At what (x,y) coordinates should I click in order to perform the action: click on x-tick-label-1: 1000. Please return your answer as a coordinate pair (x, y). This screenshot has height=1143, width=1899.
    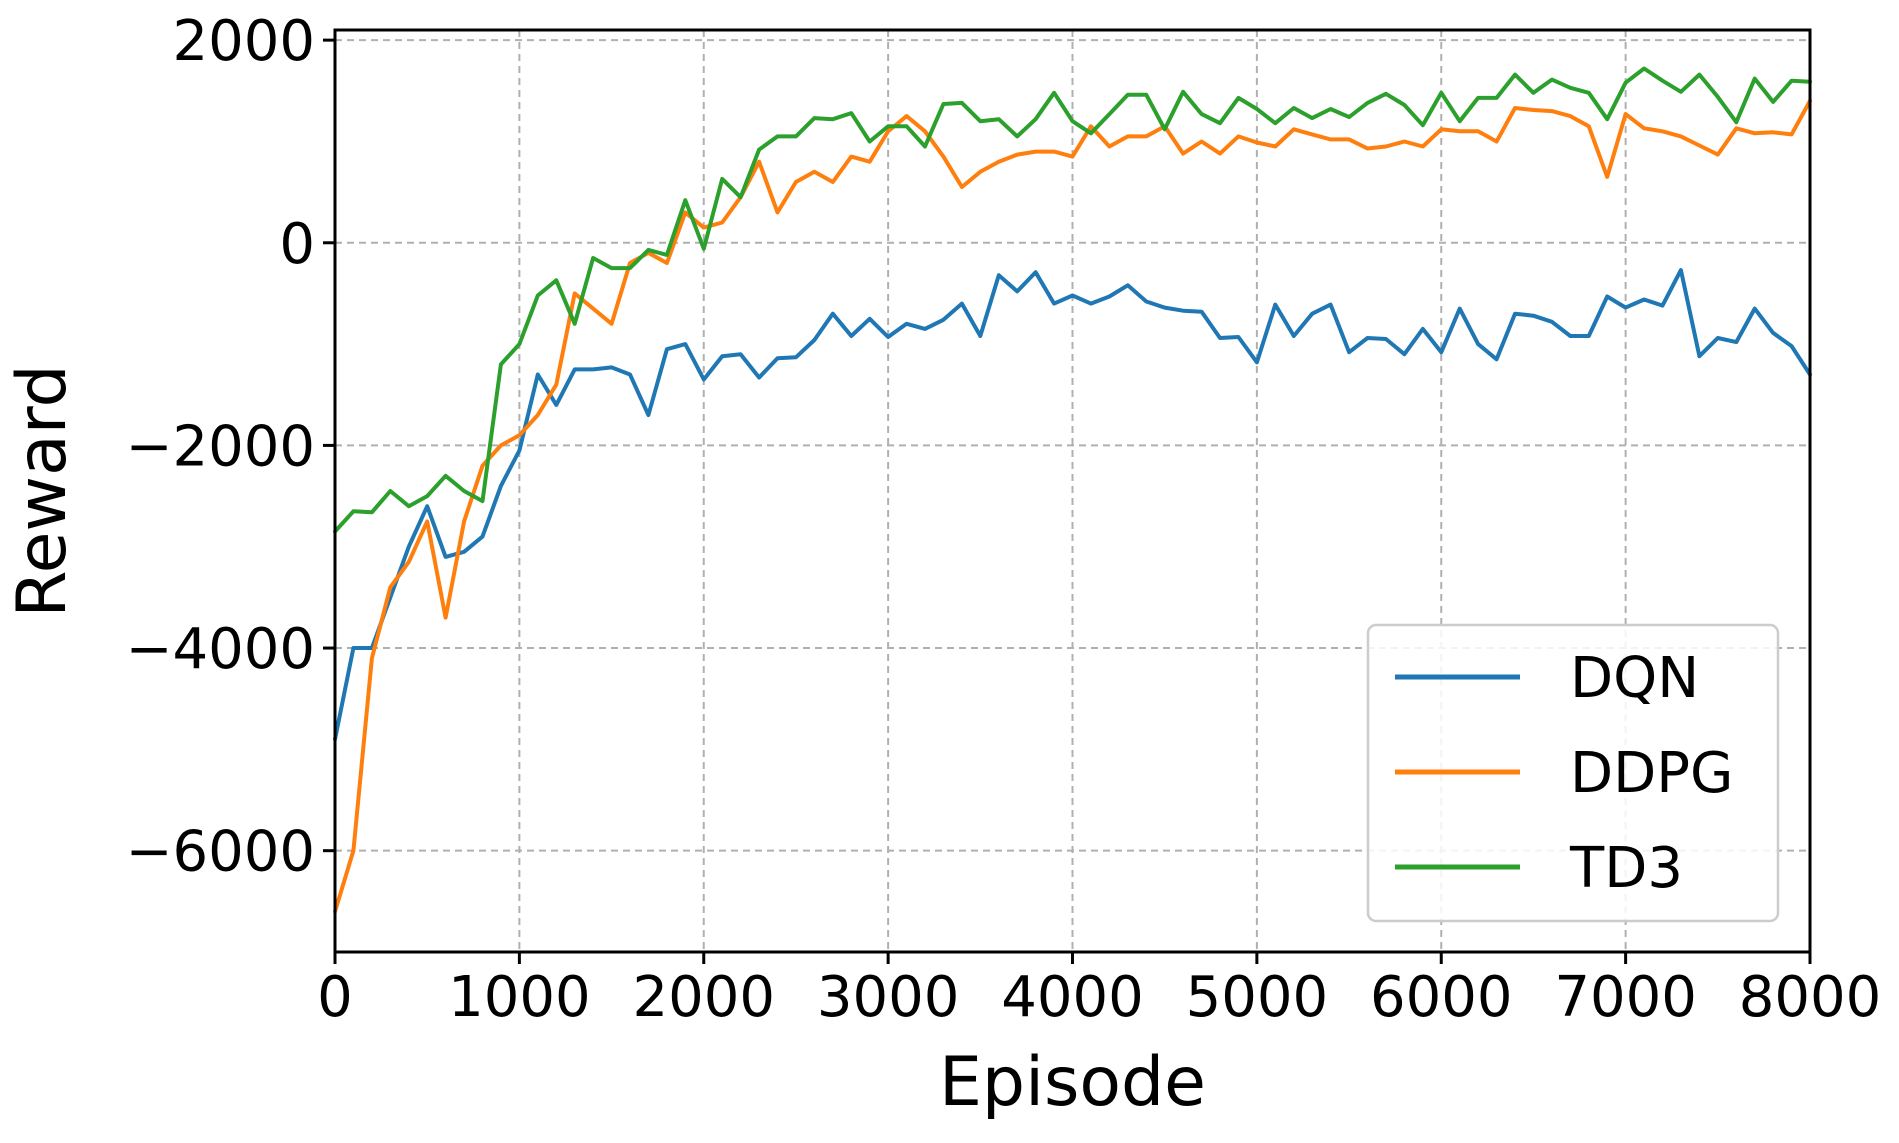
    Looking at the image, I should click on (519, 997).